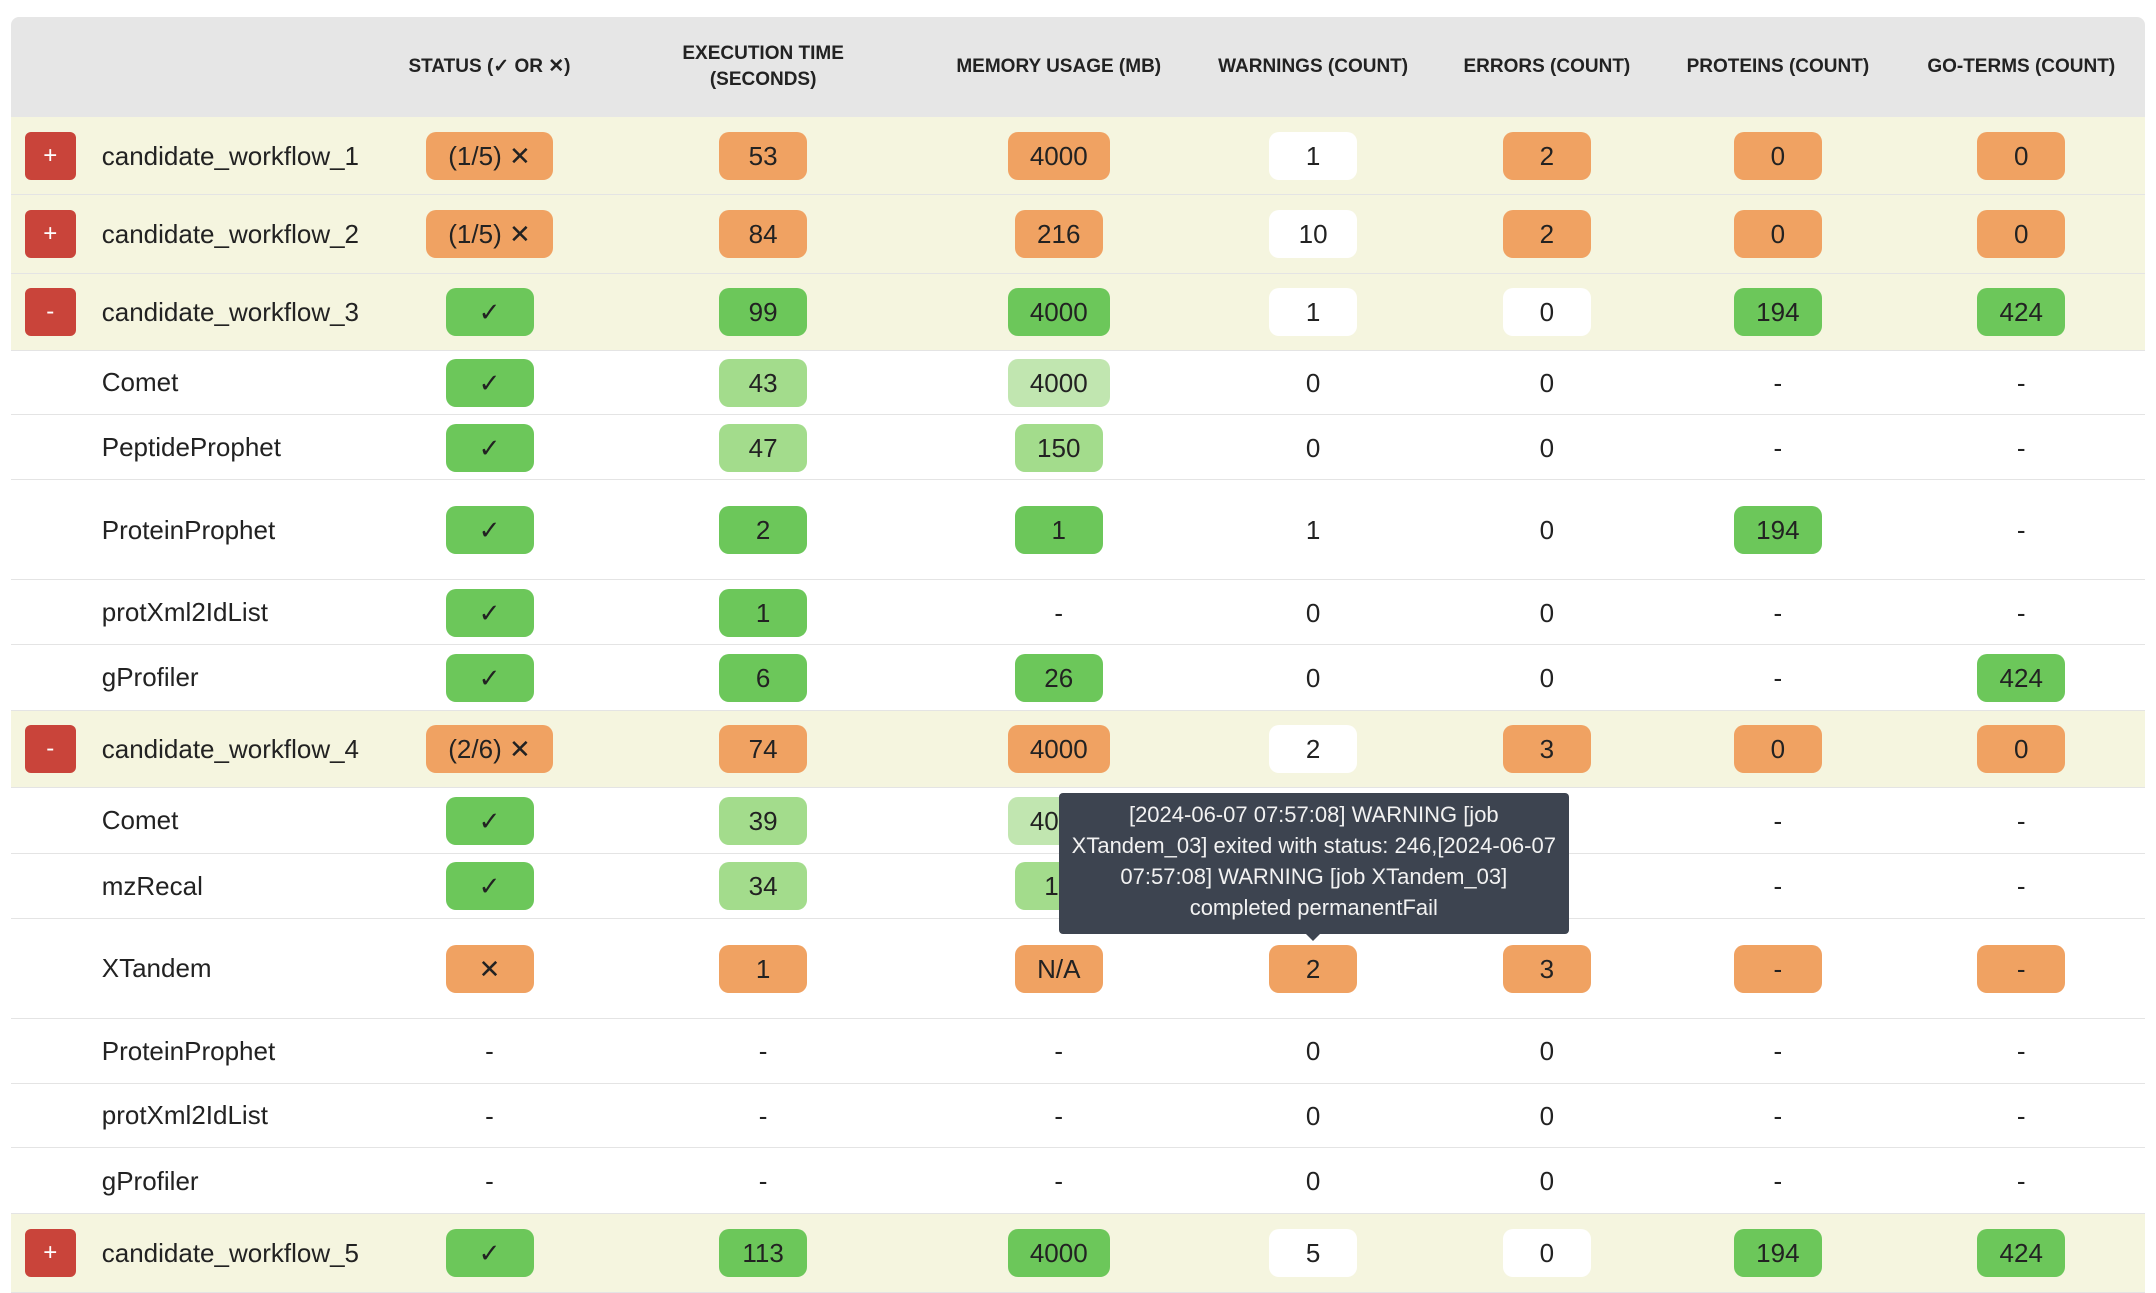  I want to click on badge: 424, so click(2021, 1253).